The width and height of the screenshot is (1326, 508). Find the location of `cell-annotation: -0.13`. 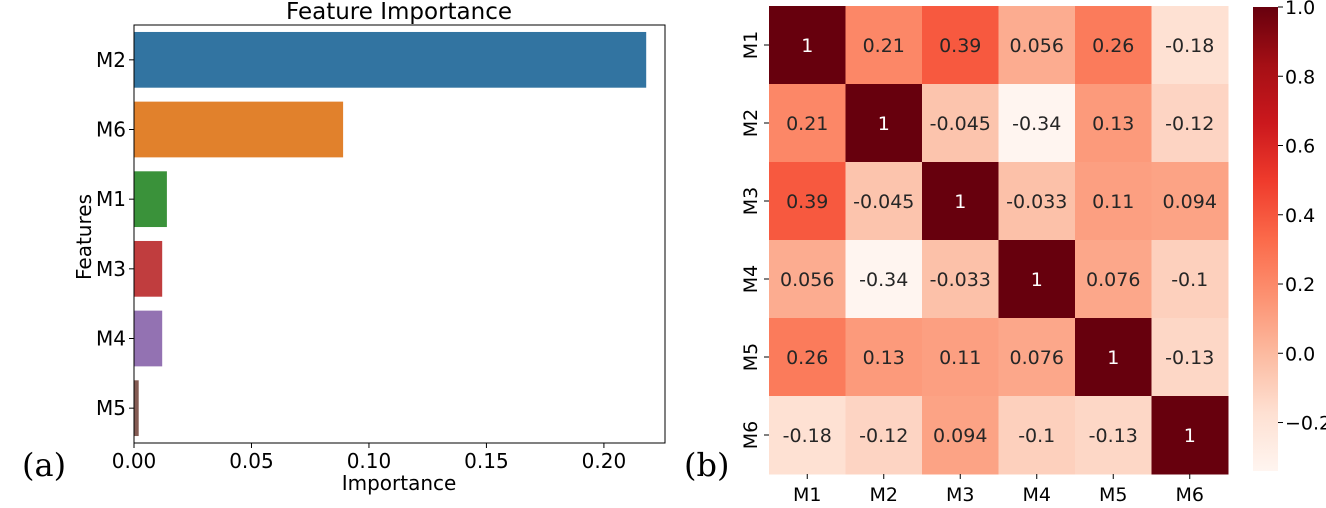

cell-annotation: -0.13 is located at coordinates (1113, 436).